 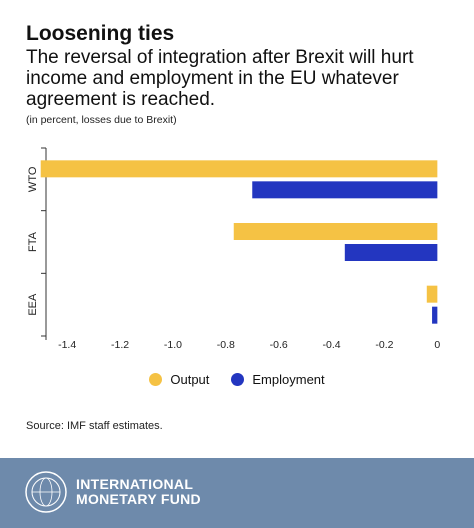 I want to click on x-tick-label: -1.0, so click(x=173, y=345).